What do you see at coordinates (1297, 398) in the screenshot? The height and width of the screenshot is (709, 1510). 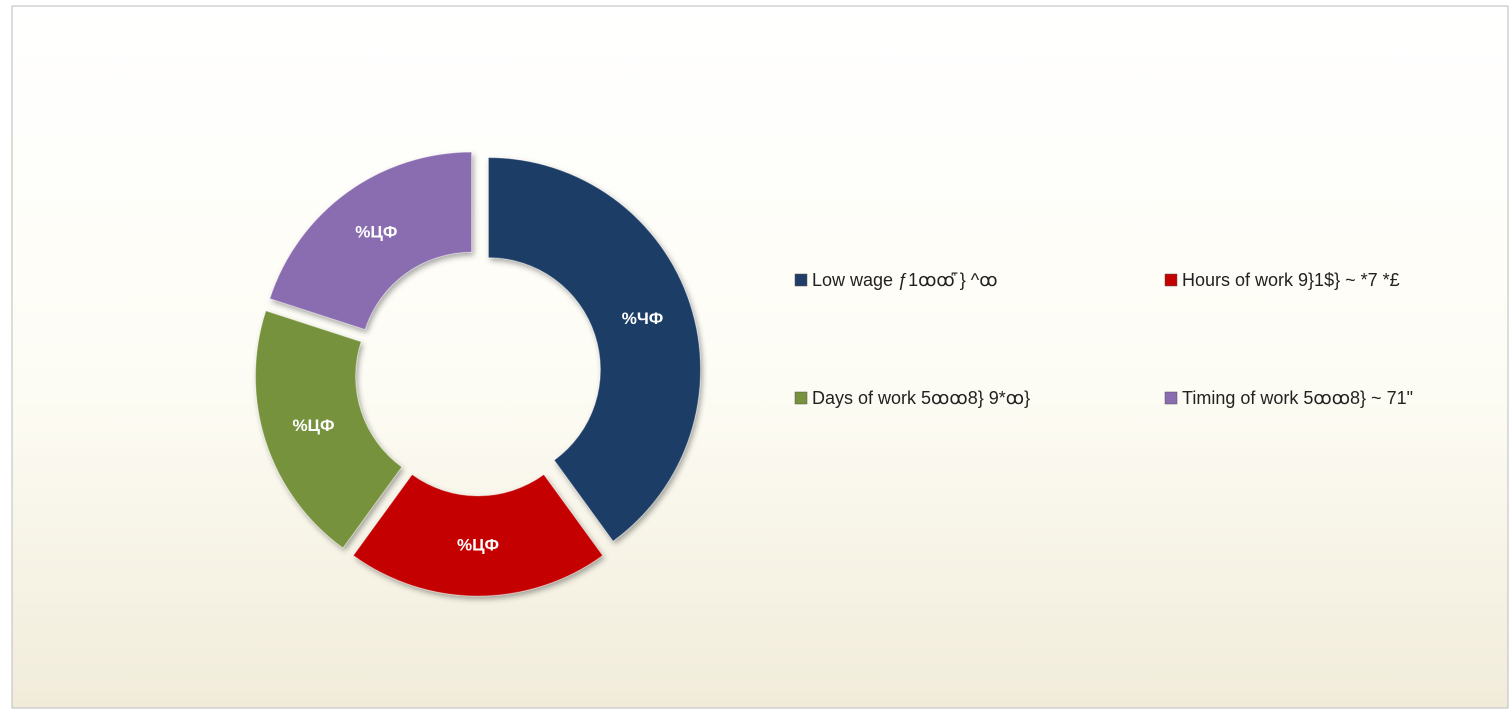 I see `legend-label: Timing of work 5ꝏꝏ8} ~ 71"` at bounding box center [1297, 398].